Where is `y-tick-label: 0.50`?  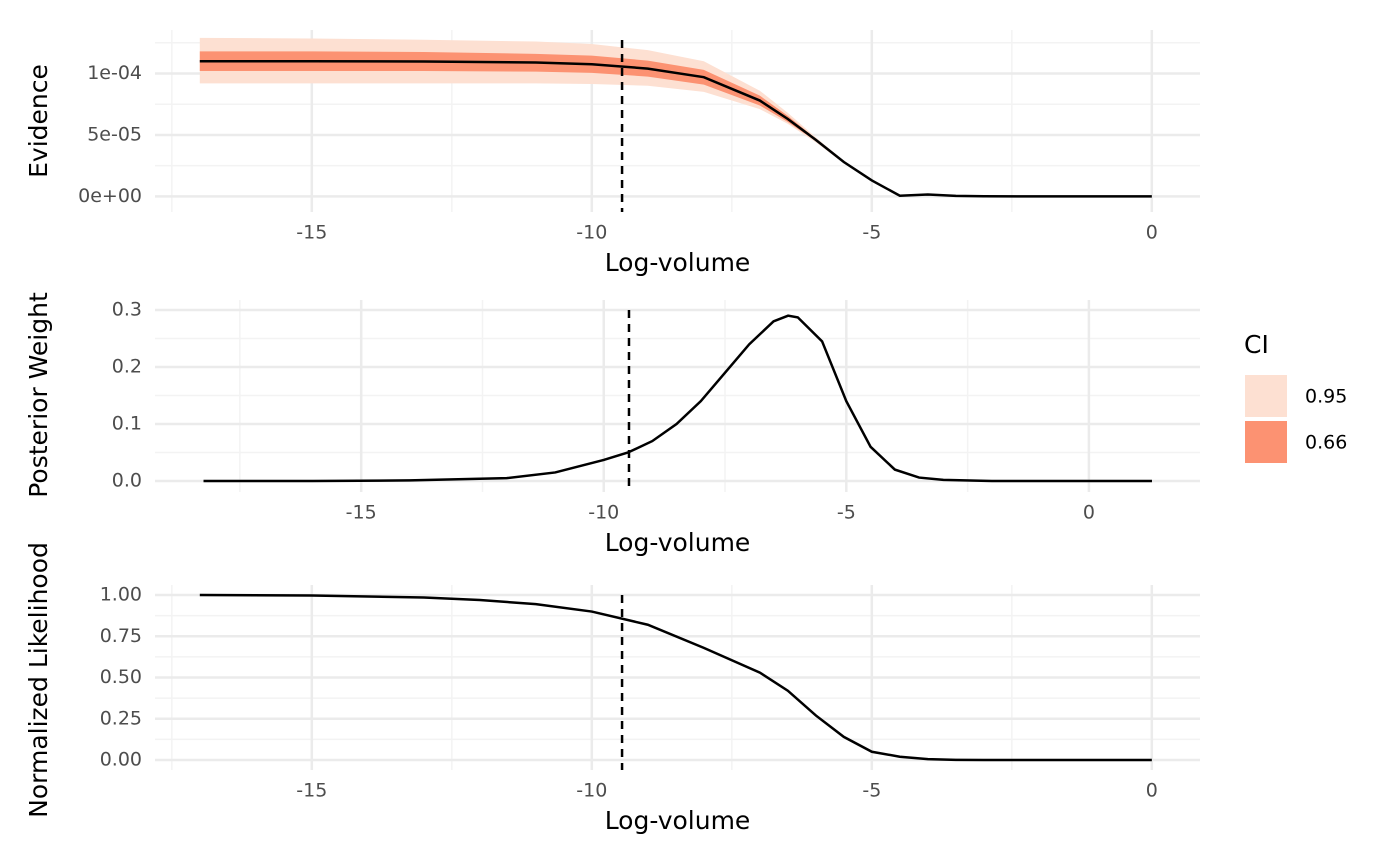
y-tick-label: 0.50 is located at coordinates (121, 677).